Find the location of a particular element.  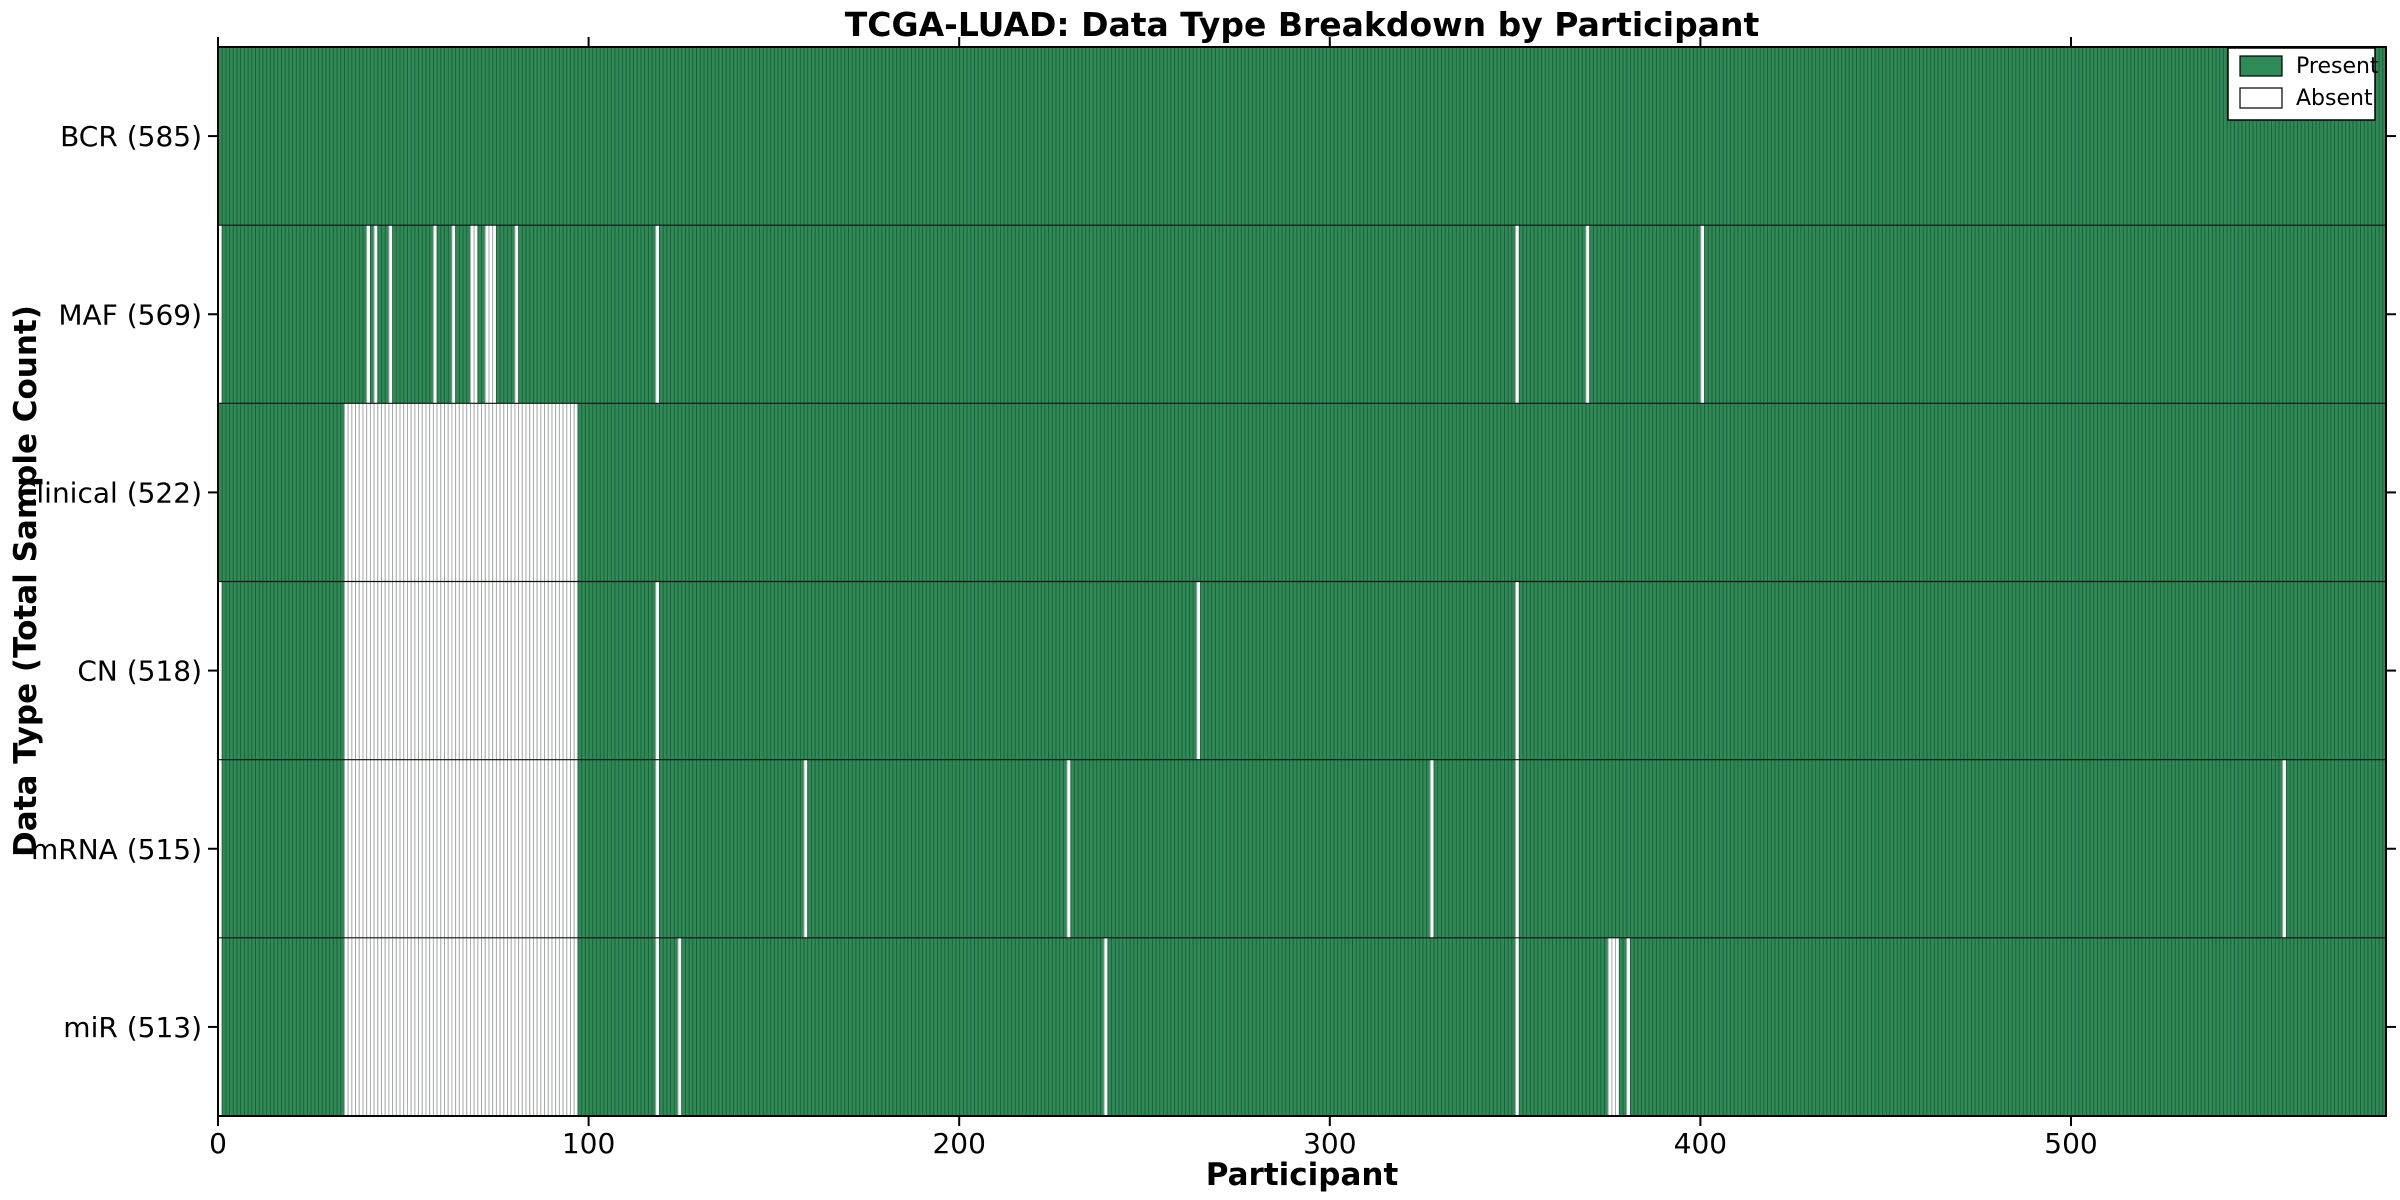

x-tick-label: 0 is located at coordinates (218, 1143).